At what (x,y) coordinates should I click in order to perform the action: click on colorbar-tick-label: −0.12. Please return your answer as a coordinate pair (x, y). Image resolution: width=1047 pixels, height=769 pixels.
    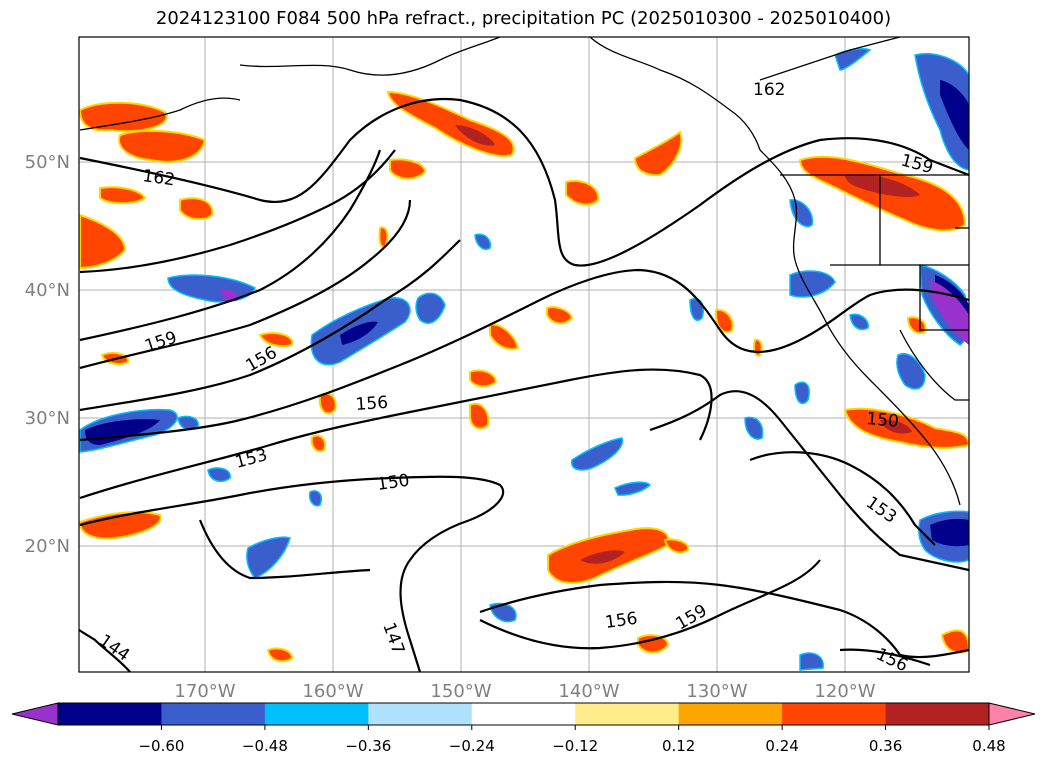
    Looking at the image, I should click on (575, 746).